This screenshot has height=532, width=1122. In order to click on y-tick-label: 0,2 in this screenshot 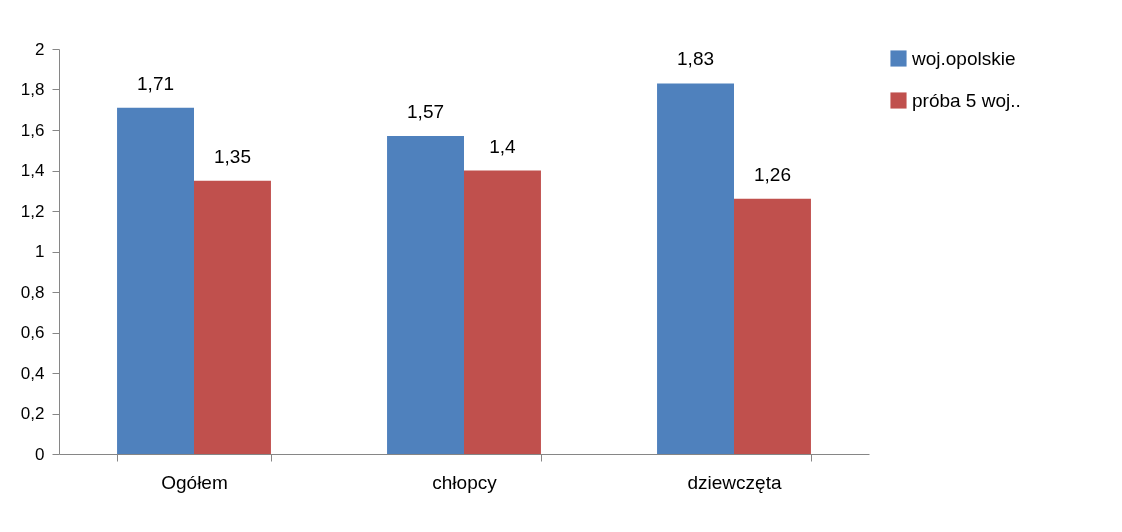, I will do `click(32, 413)`.